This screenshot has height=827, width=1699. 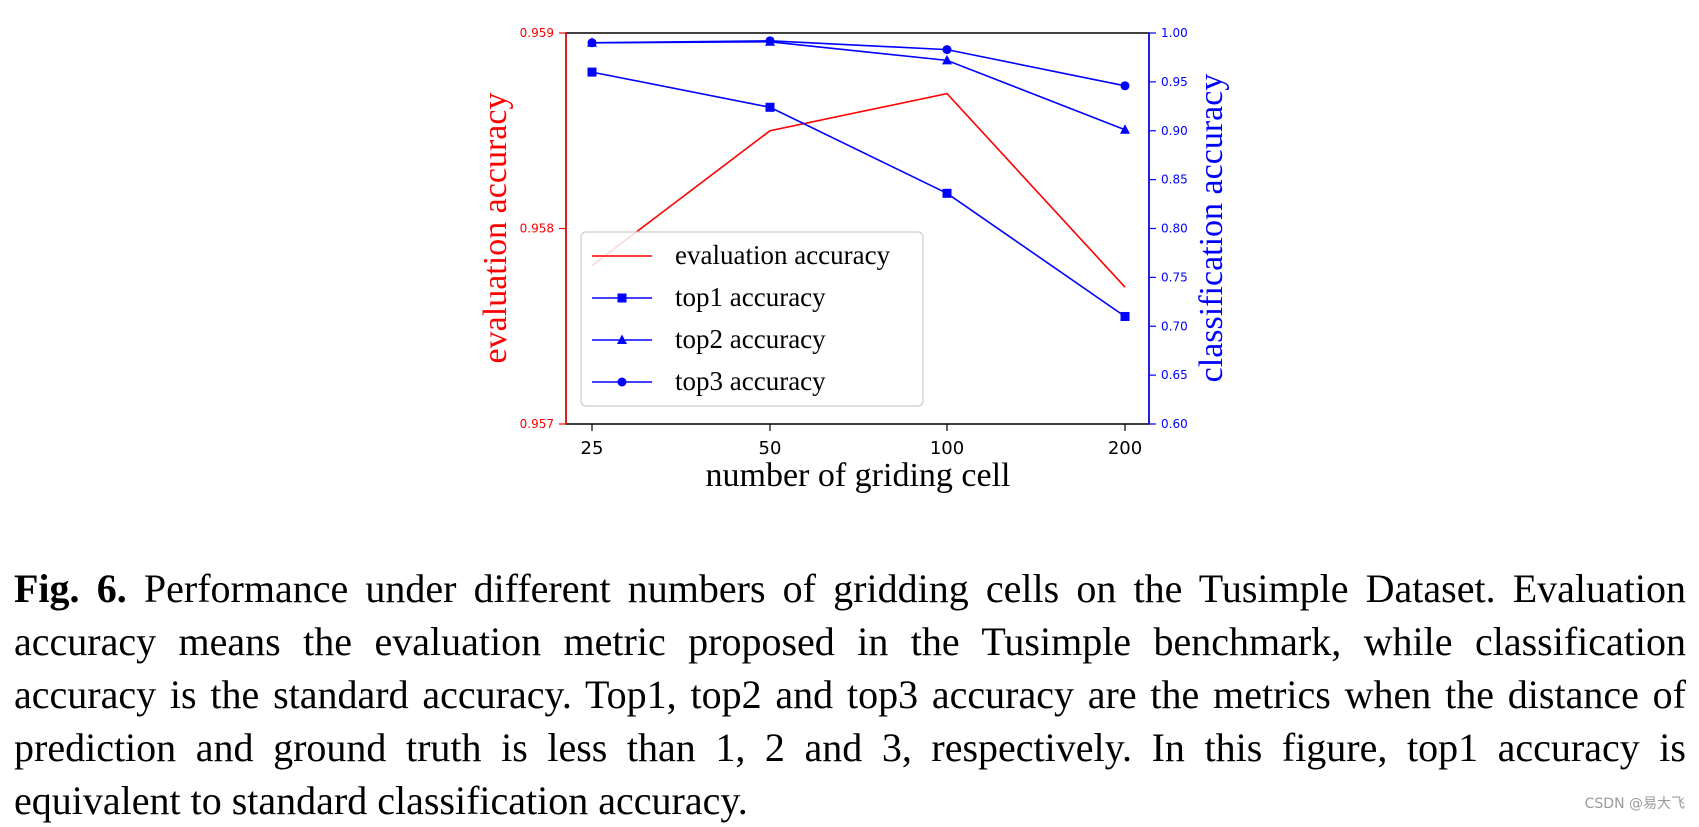 What do you see at coordinates (1125, 448) in the screenshot?
I see `x-tick-label: 200` at bounding box center [1125, 448].